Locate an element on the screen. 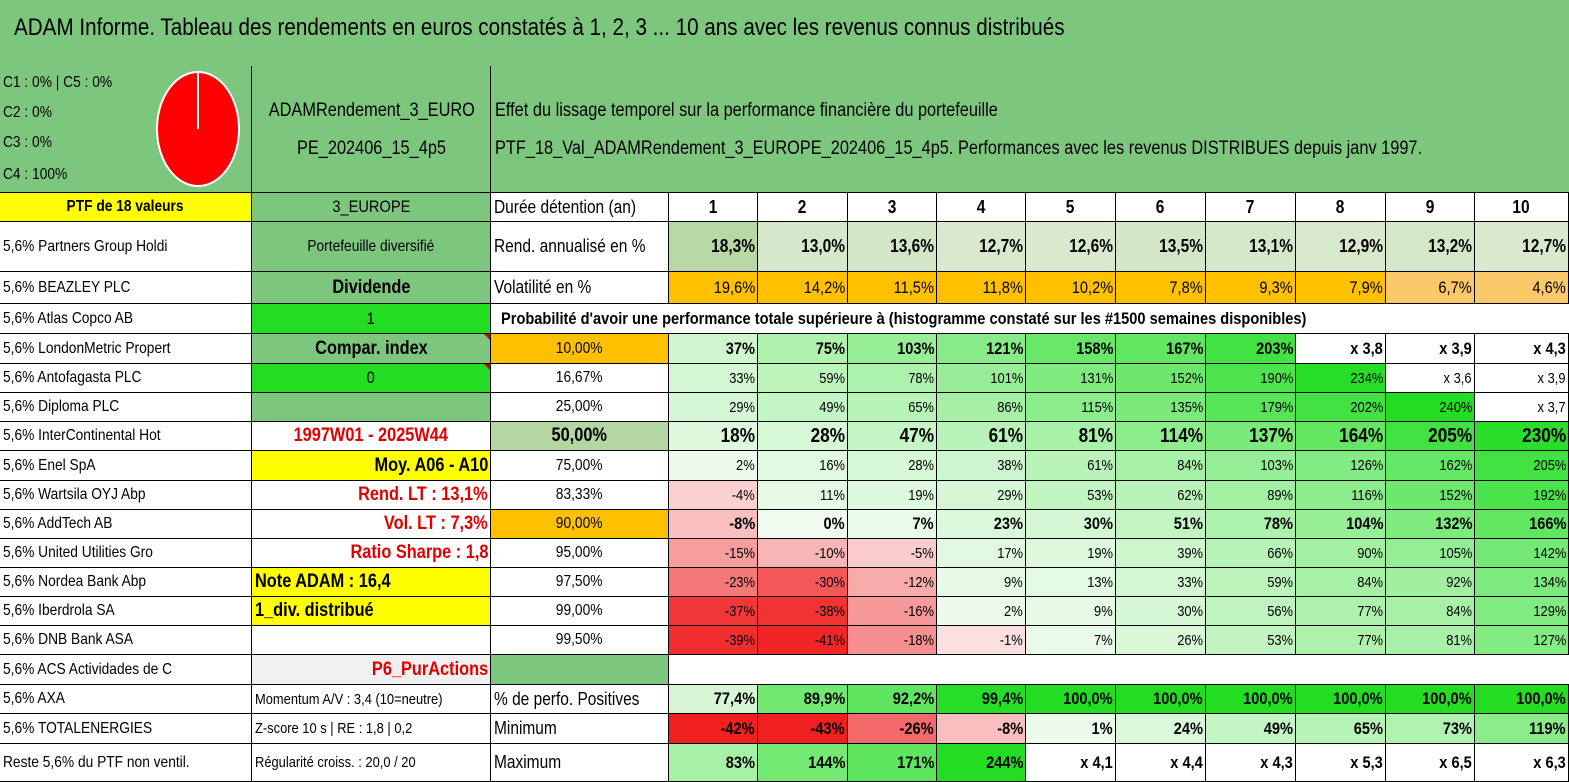 The height and width of the screenshot is (782, 1569). probability-value-text: 19% is located at coordinates (1100, 553).